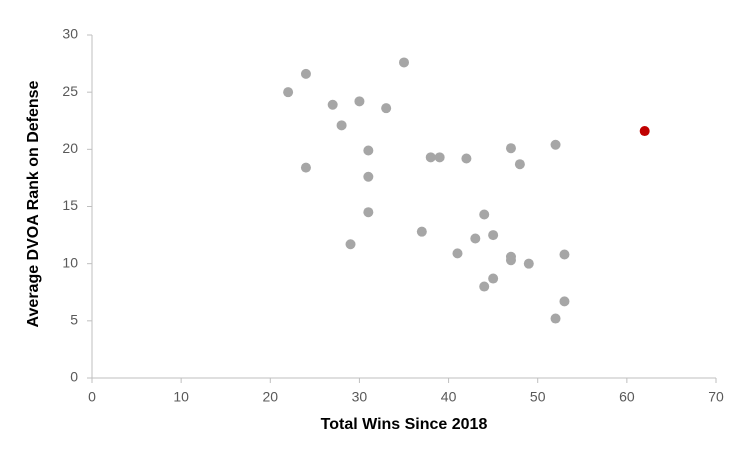 This screenshot has height=450, width=750. I want to click on y-axis-title: Average DVOA Rank on Defense, so click(33, 203).